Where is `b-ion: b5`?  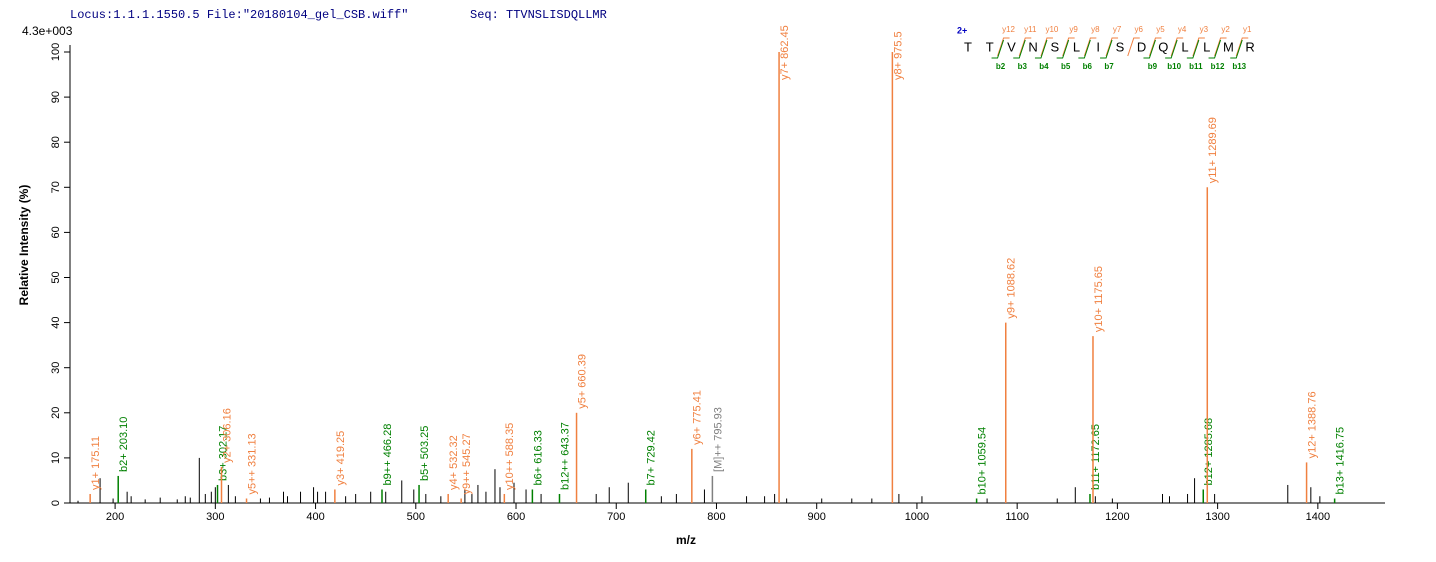 b-ion: b5 is located at coordinates (1066, 66).